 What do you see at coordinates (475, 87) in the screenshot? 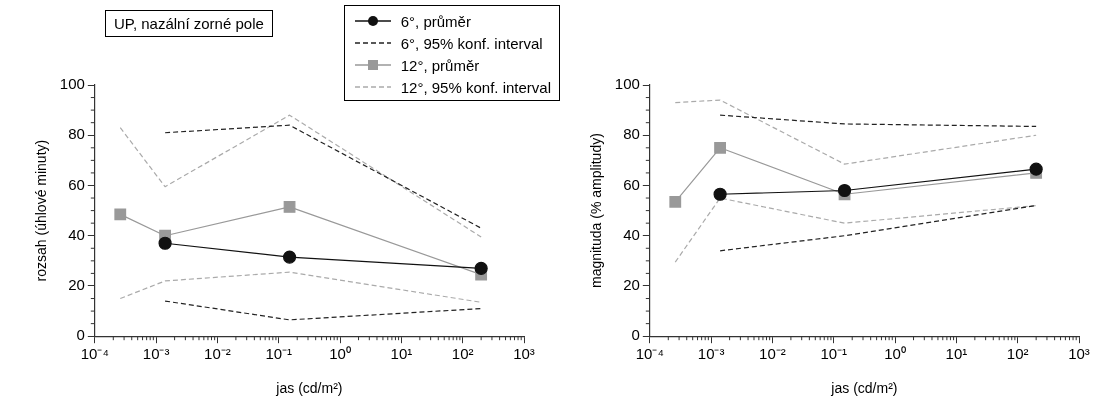
I see `legend-label: 12°, 95% konf. interval` at bounding box center [475, 87].